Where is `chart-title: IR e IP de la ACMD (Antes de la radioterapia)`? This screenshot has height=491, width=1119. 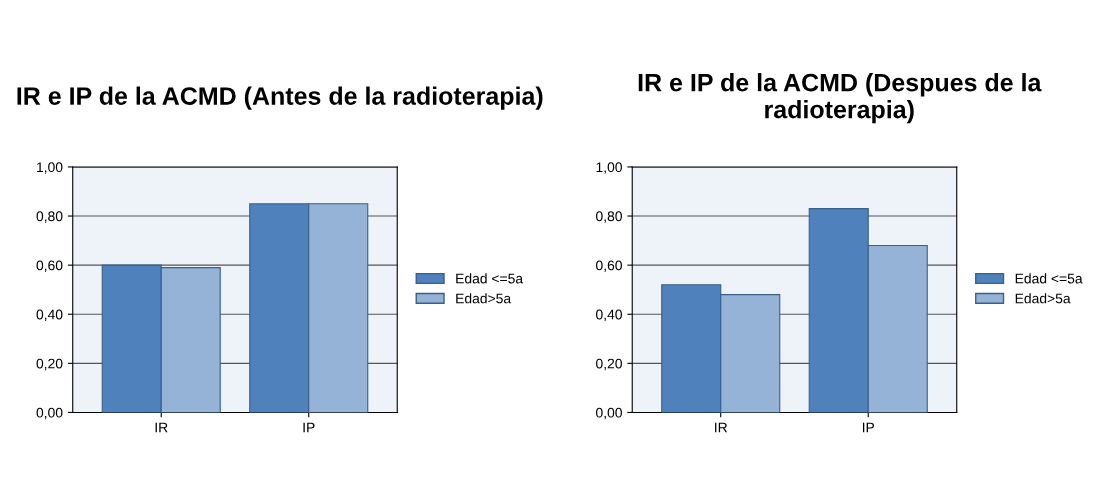
chart-title: IR e IP de la ACMD (Antes de la radioterapia) is located at coordinates (280, 98).